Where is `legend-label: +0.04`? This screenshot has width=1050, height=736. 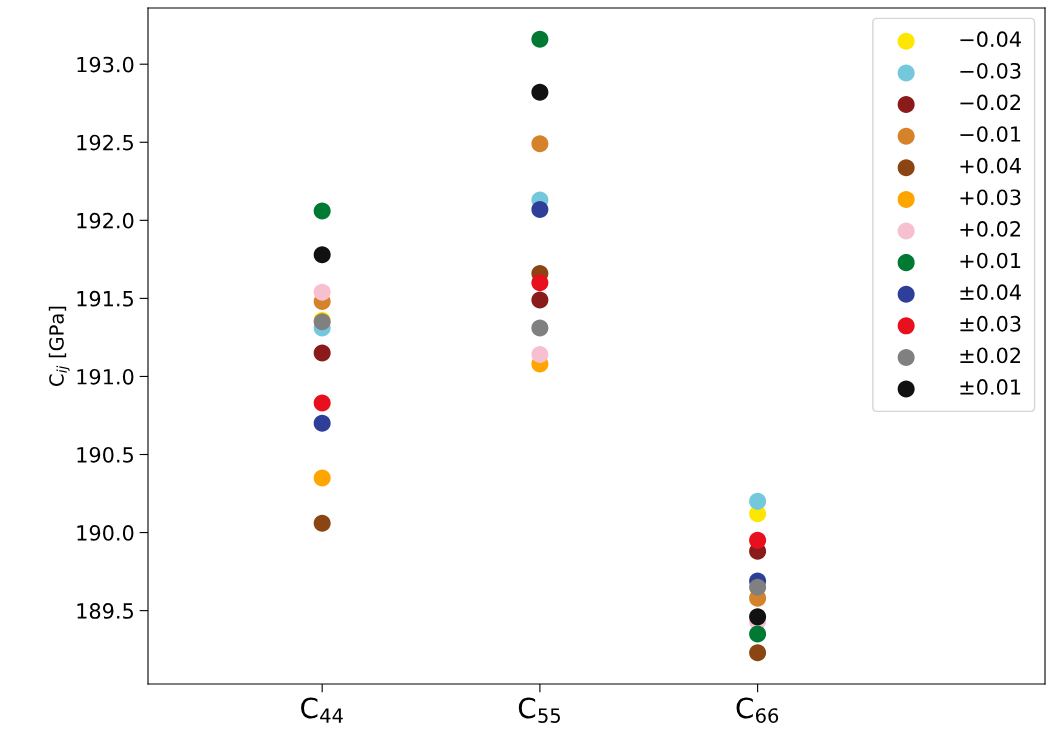 legend-label: +0.04 is located at coordinates (990, 165).